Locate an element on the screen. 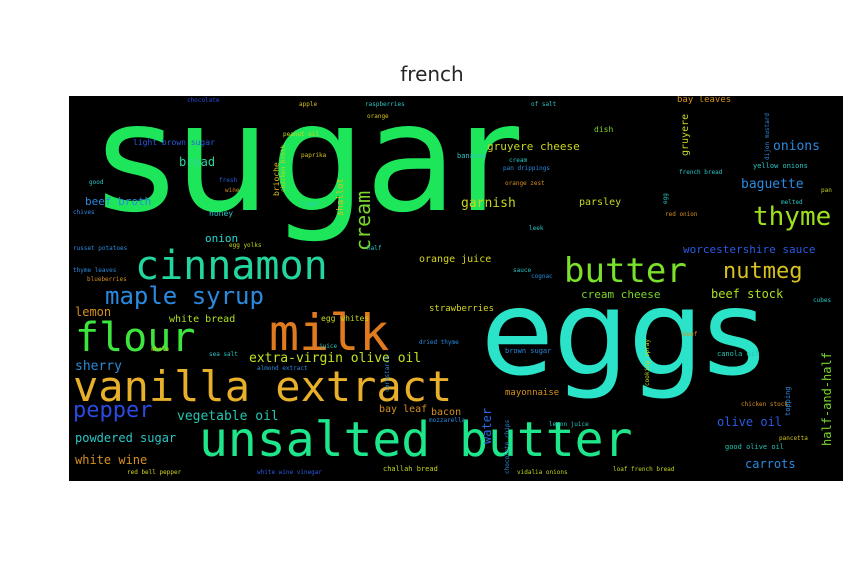 Image resolution: width=864 pixels, height=576 pixels. word-cognac: cognac is located at coordinates (542, 276).